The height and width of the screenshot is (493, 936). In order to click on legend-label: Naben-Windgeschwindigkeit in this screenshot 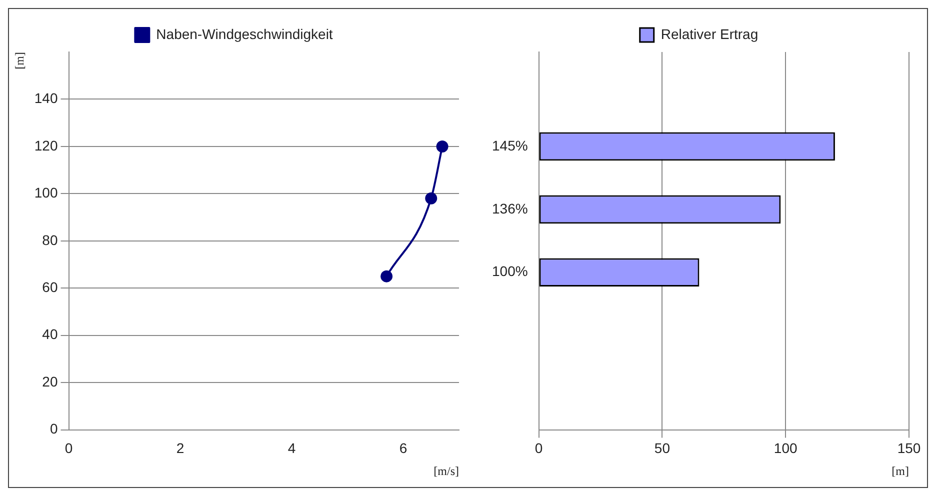, I will do `click(244, 34)`.